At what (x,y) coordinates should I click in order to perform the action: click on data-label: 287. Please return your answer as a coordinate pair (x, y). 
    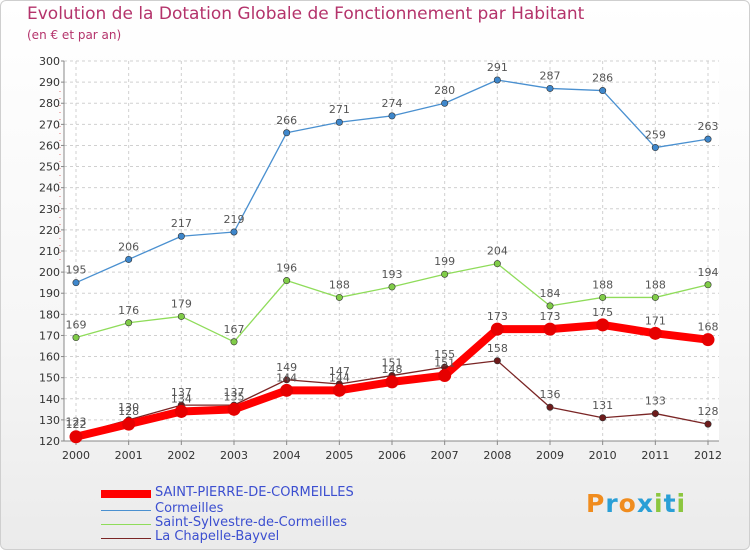
    Looking at the image, I should click on (550, 75).